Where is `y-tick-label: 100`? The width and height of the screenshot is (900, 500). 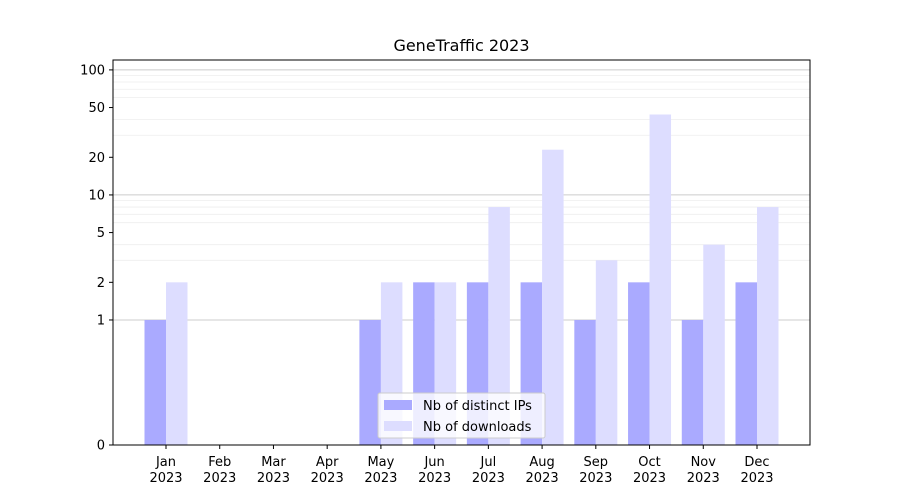 y-tick-label: 100 is located at coordinates (92, 70).